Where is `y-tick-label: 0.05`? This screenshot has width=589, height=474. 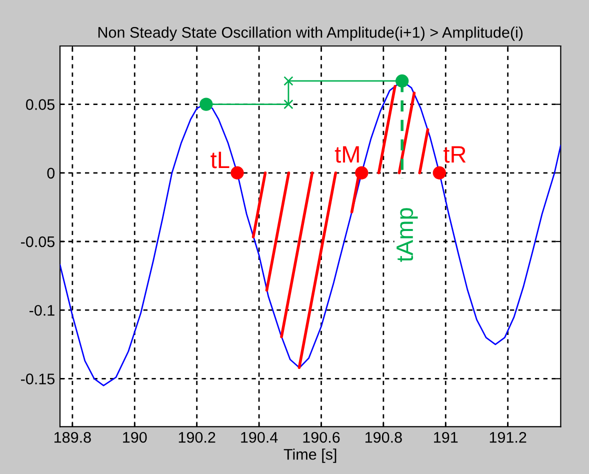 y-tick-label: 0.05 is located at coordinates (40, 104).